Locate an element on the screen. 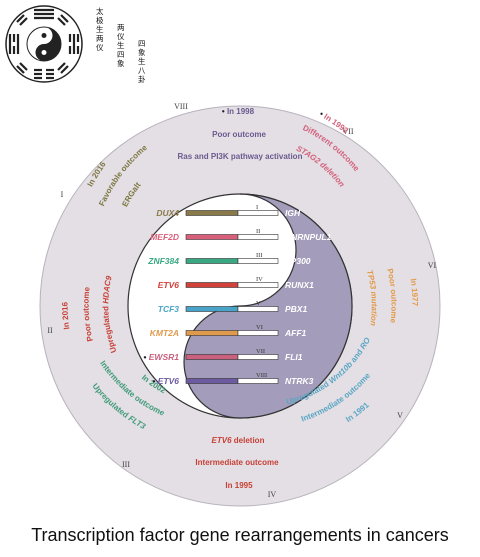  ring-numeral-vii: VII is located at coordinates (347, 131).